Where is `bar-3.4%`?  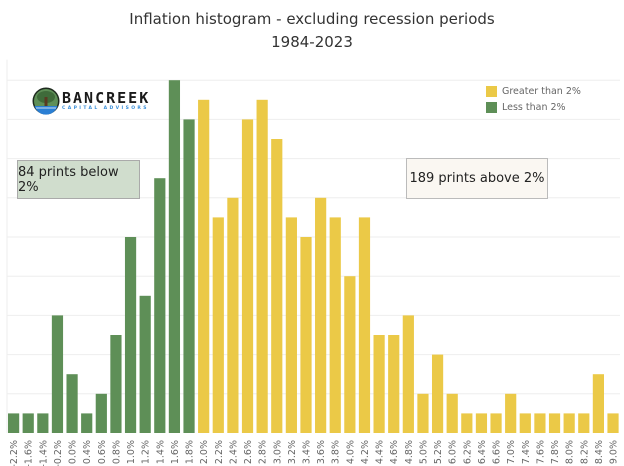 bar-3.4% is located at coordinates (306, 335).